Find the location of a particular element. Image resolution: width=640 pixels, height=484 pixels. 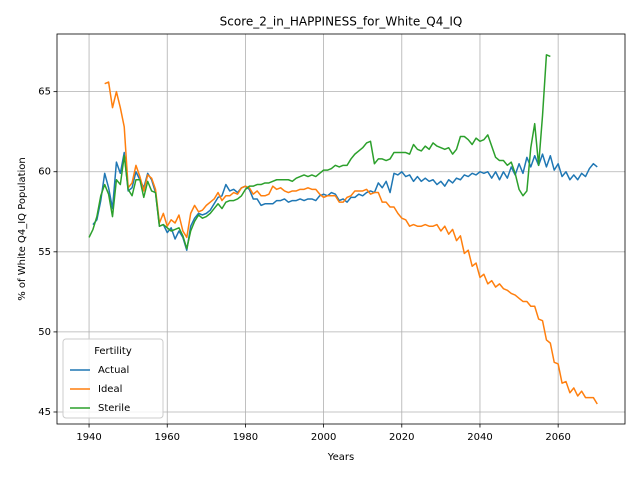

y-tick-label: 65 is located at coordinates (44, 92).